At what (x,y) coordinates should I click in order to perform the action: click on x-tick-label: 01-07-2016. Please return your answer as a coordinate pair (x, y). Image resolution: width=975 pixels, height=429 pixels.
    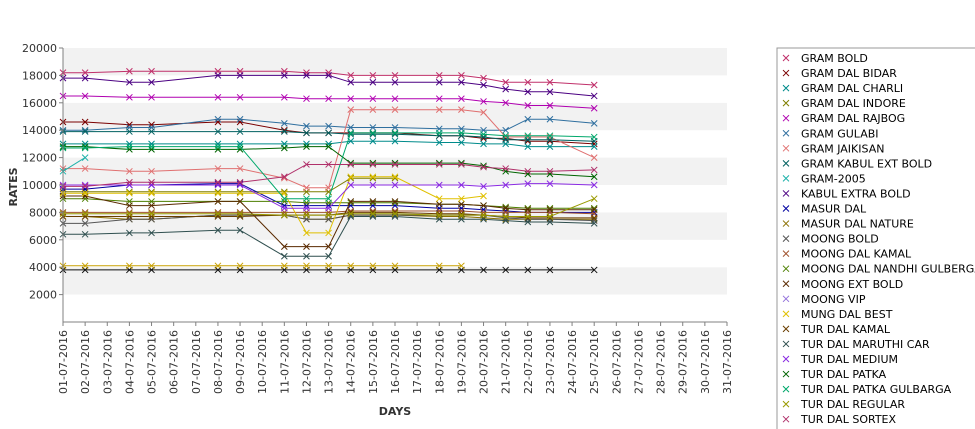
    Looking at the image, I should click on (63, 362).